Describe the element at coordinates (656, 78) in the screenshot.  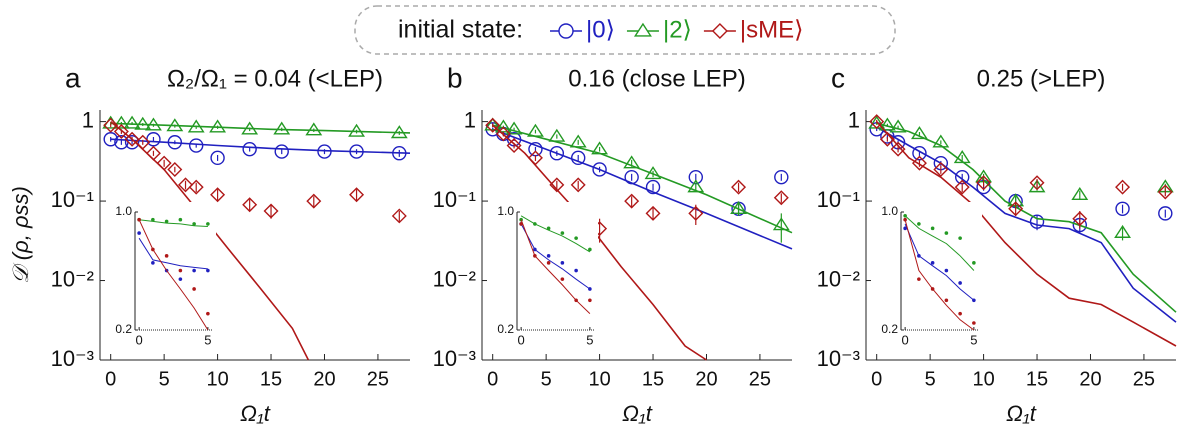
I see `panel-title: 0.16 (close LEP)` at that location.